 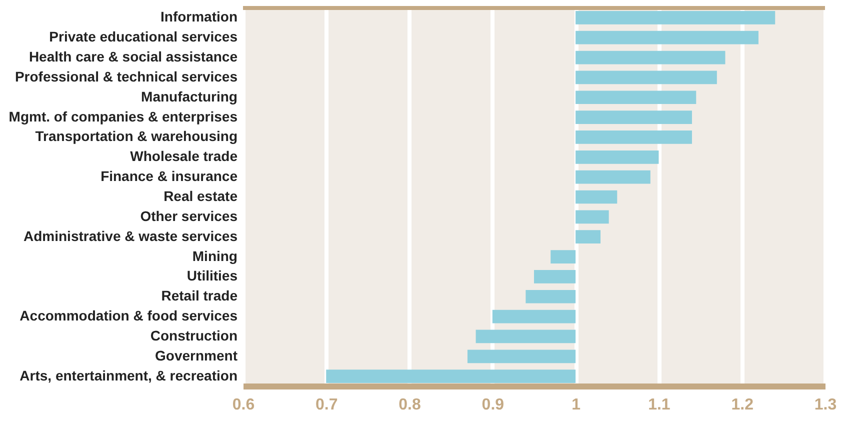 I want to click on x-tick-label: 1, so click(x=576, y=405).